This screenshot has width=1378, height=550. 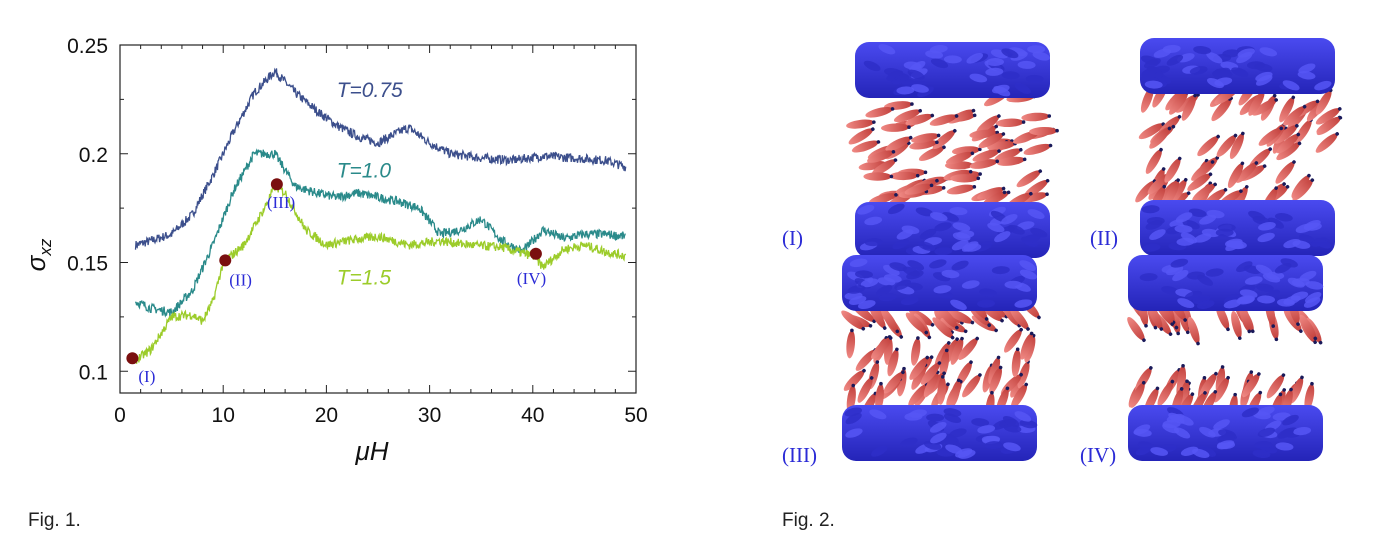 What do you see at coordinates (45, 247) in the screenshot?
I see `y-axis-label-subscript: xz` at bounding box center [45, 247].